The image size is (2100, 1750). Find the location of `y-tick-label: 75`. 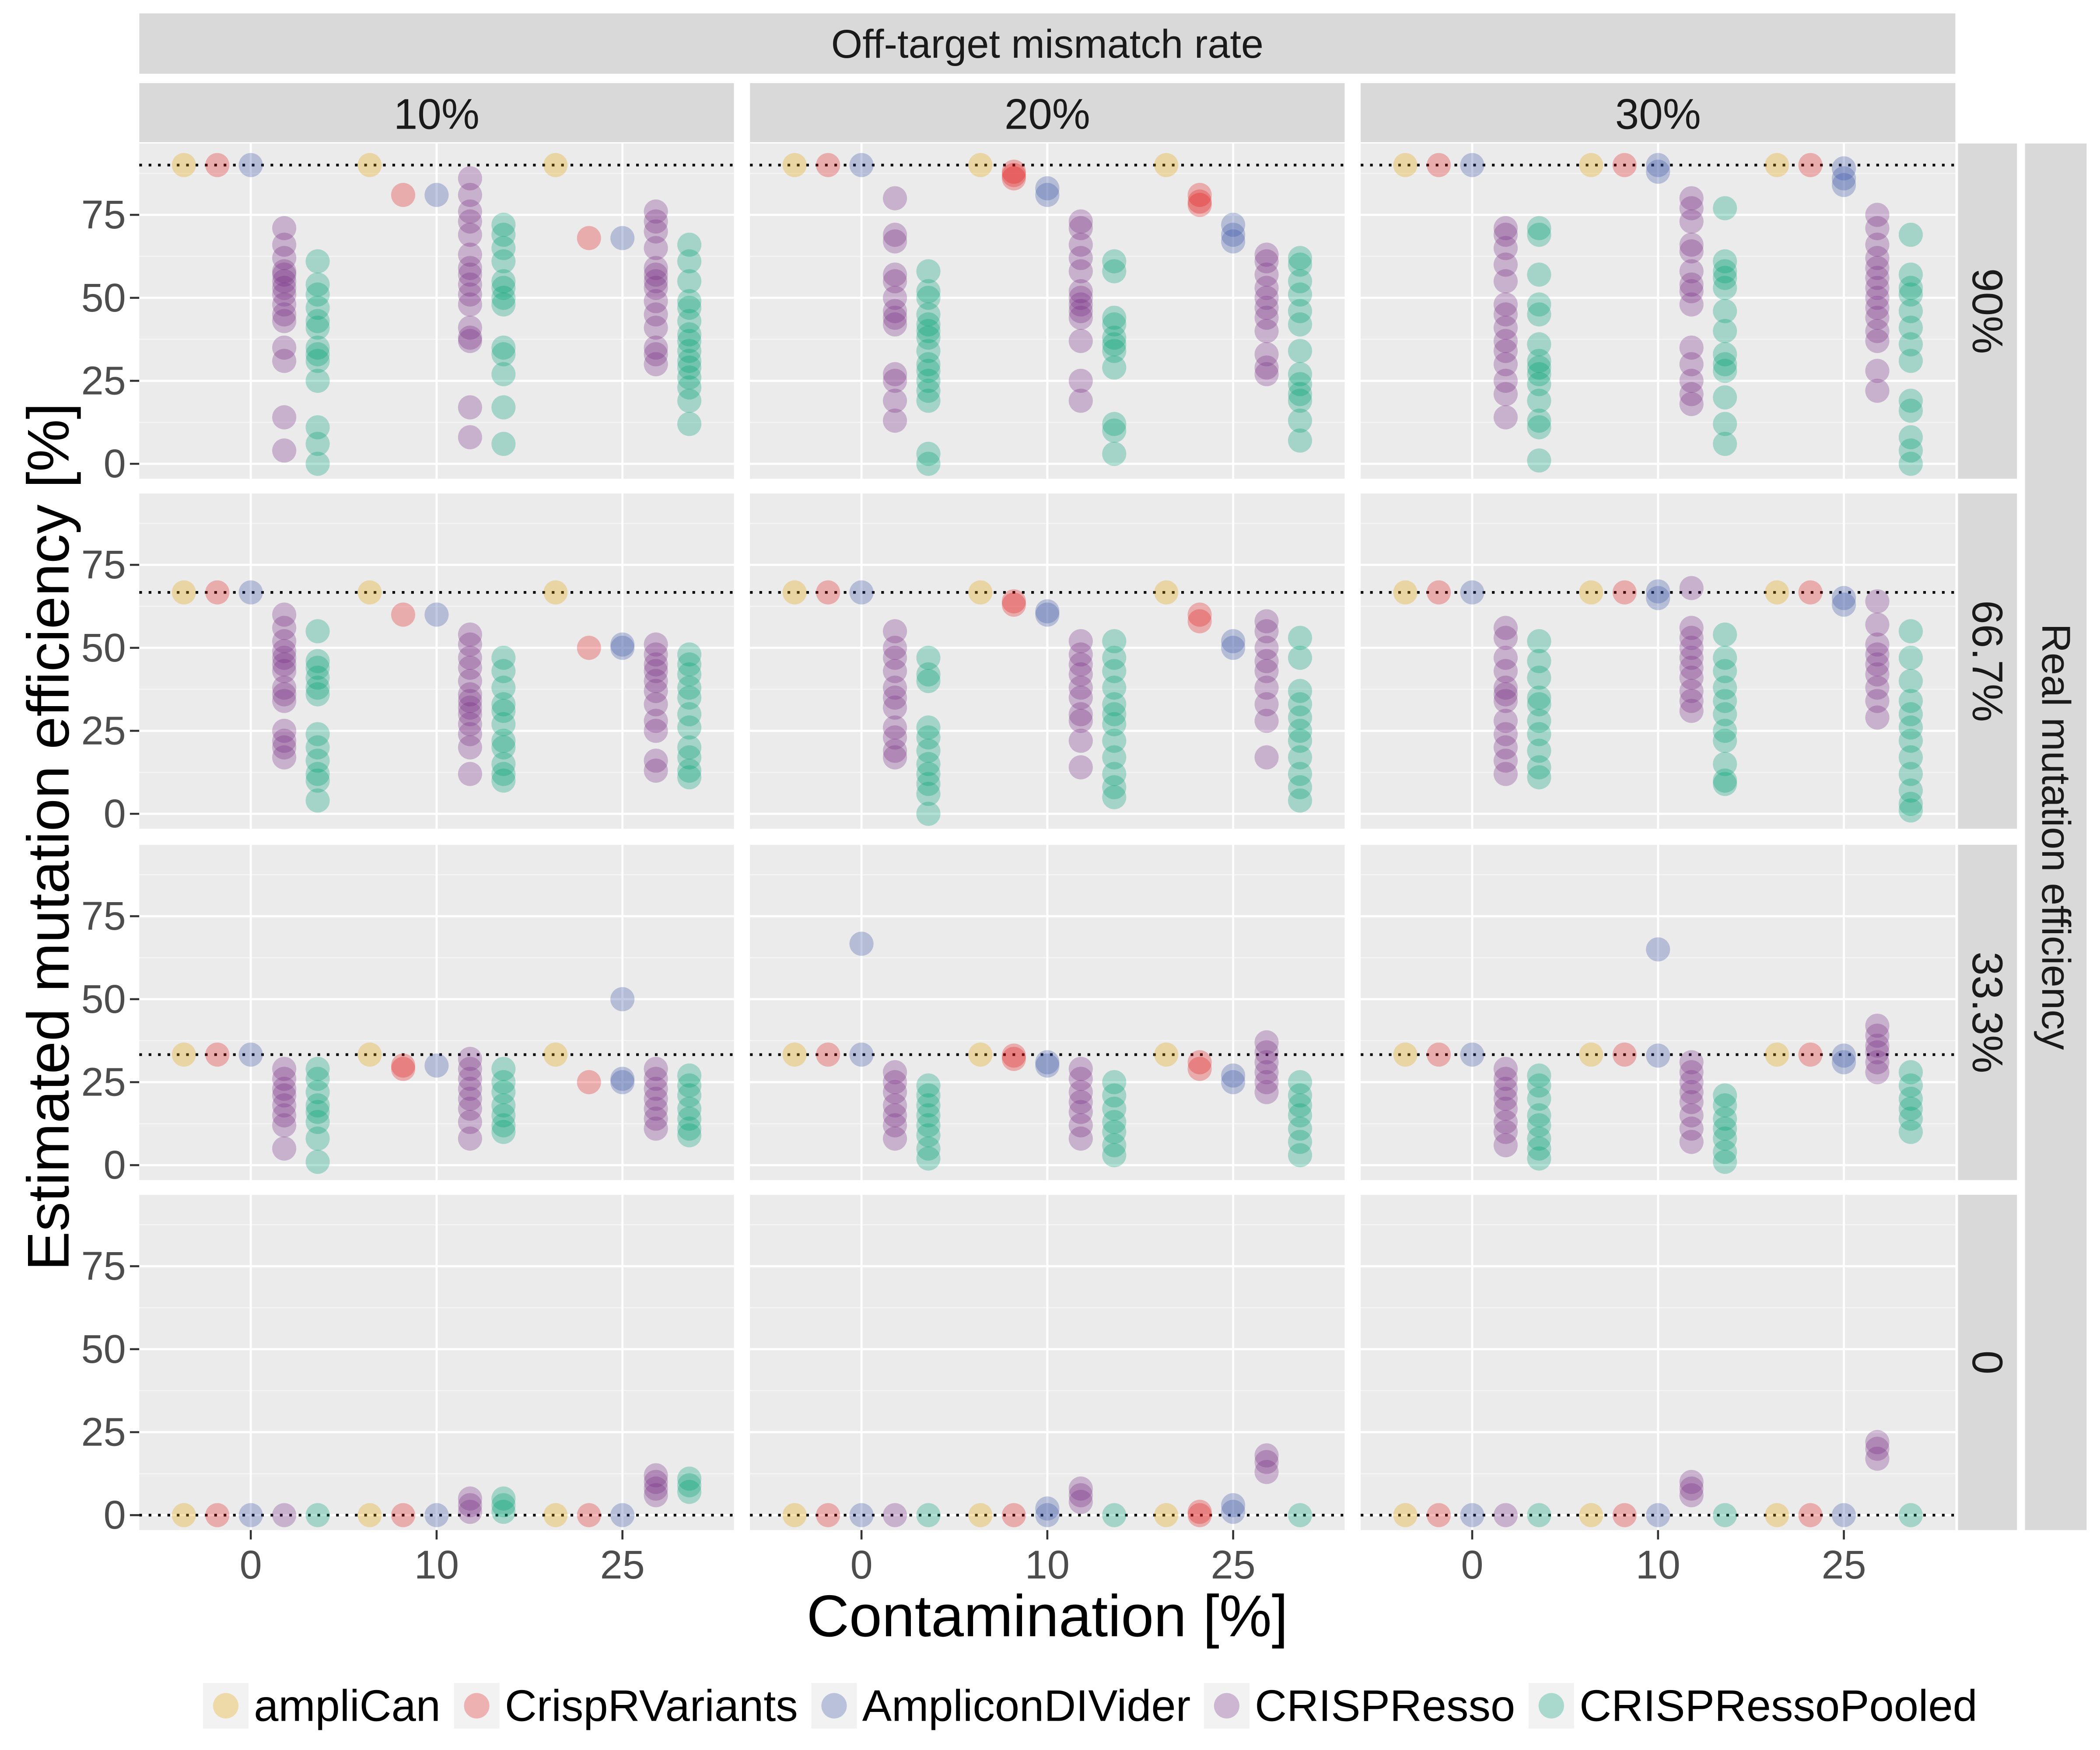

y-tick-label: 75 is located at coordinates (103, 564).